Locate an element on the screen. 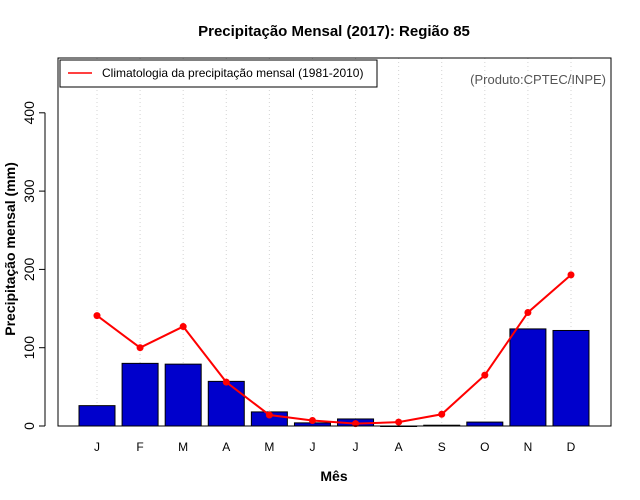  y-tick-label: 200 is located at coordinates (29, 270).